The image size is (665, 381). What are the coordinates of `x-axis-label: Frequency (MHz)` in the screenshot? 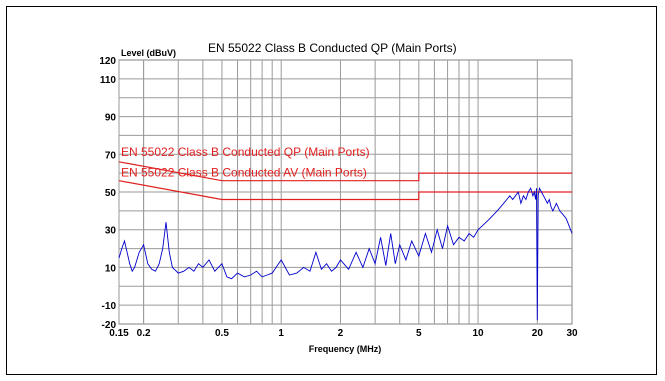 It's located at (345, 349).